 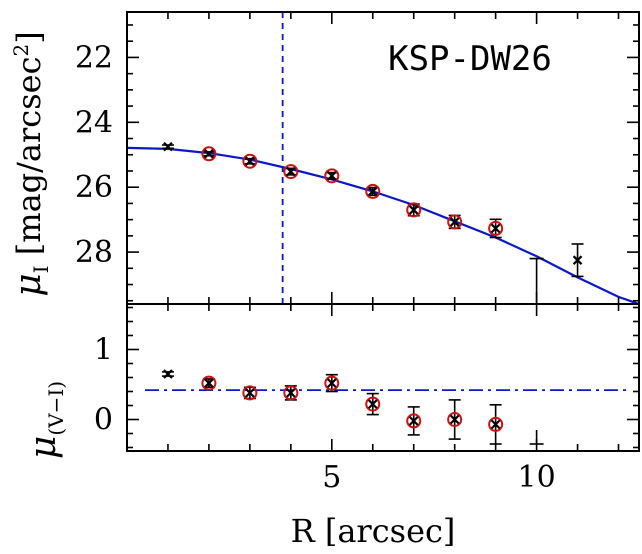 I want to click on svg-text: μI [mag/arcsec2], so click(x=30, y=163).